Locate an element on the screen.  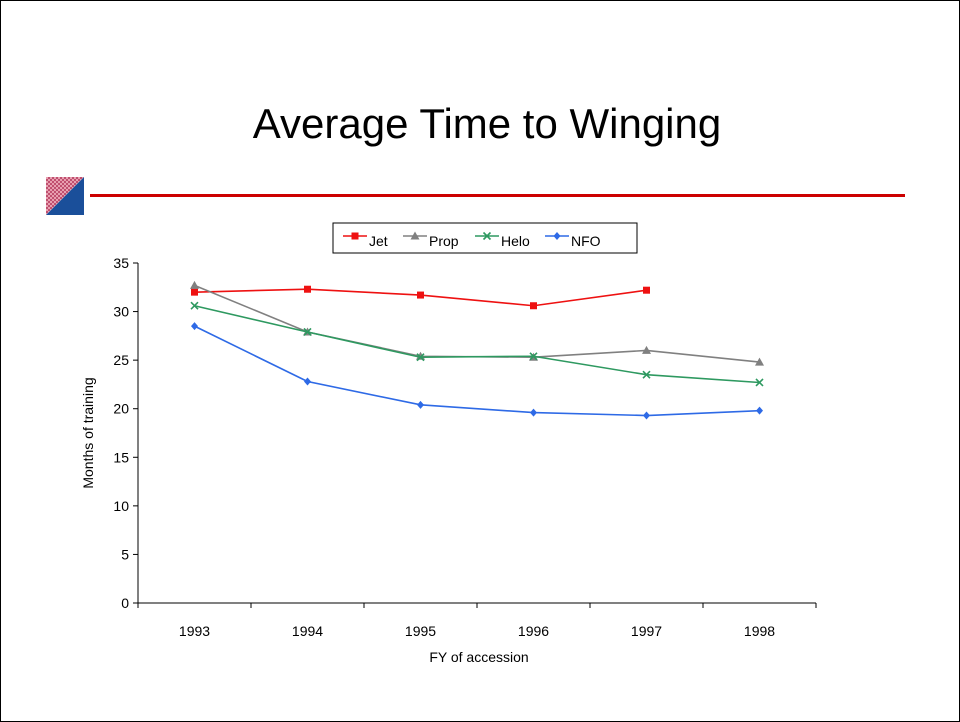
legend-item-helo: Helo is located at coordinates (502, 240).